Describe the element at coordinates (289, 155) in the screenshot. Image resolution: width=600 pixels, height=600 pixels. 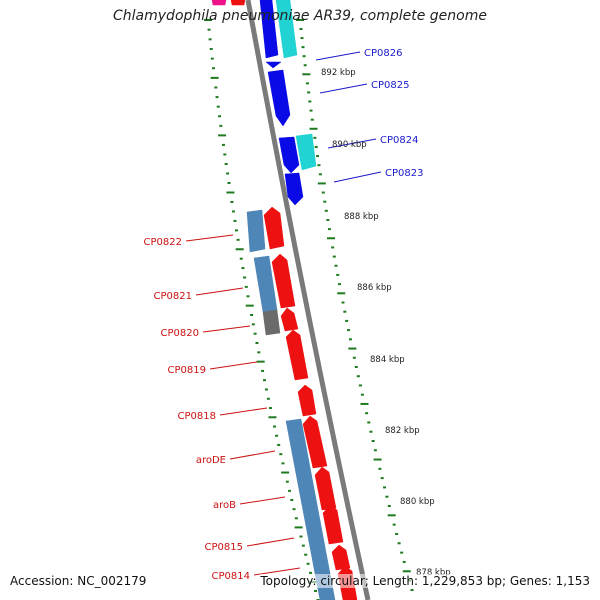
I see `gene-cp0824` at that location.